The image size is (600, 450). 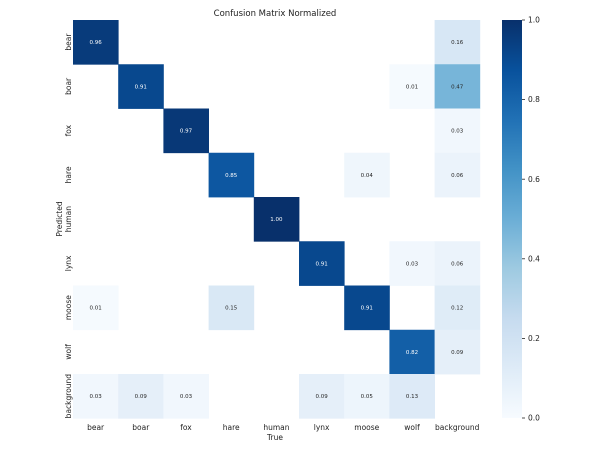 I want to click on heatmap-cell-background-wolf, so click(x=412, y=396).